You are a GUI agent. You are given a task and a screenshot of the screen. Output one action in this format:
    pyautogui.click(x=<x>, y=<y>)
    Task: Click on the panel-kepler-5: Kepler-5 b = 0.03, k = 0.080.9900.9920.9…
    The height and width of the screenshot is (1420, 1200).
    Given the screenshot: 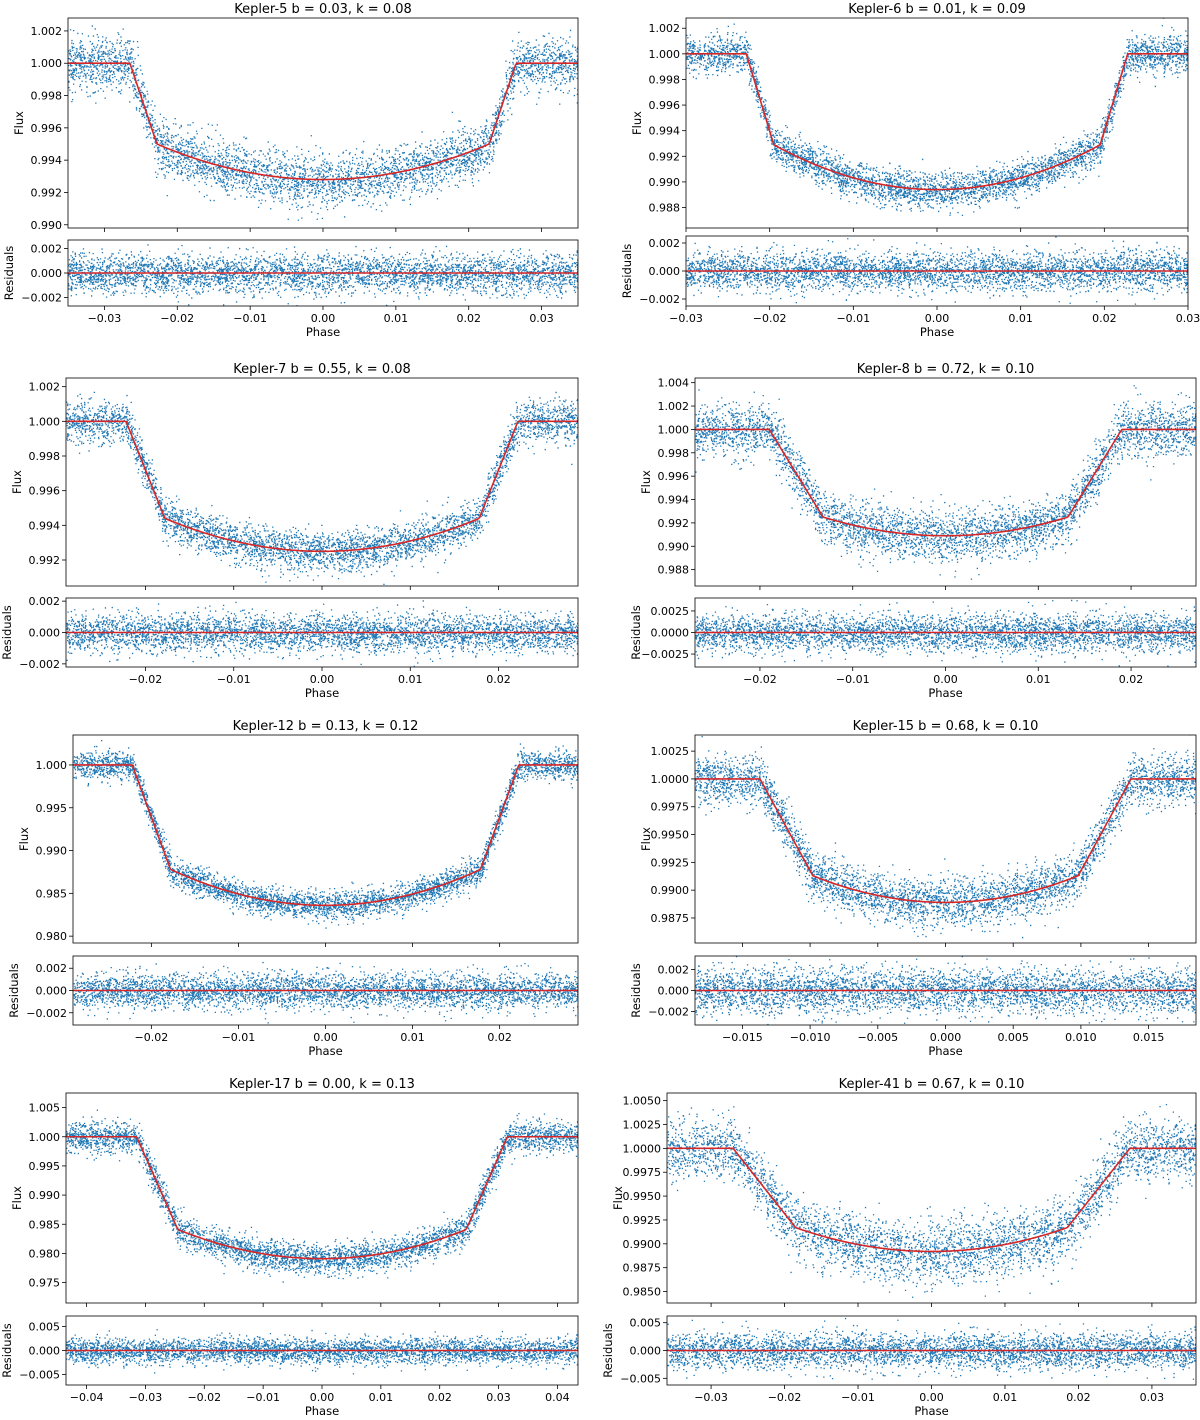 What is the action you would take?
    pyautogui.click(x=290, y=170)
    